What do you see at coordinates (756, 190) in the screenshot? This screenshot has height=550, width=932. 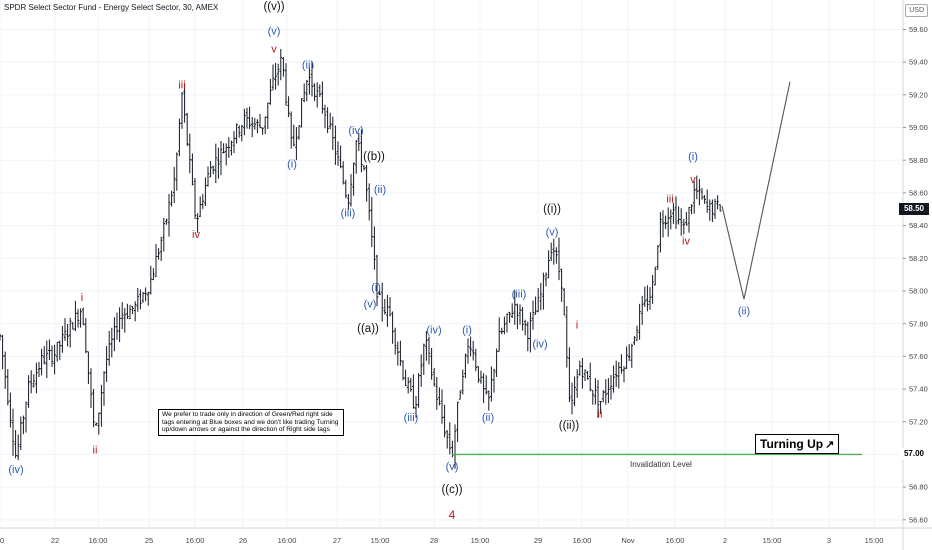 I see `projection-line` at bounding box center [756, 190].